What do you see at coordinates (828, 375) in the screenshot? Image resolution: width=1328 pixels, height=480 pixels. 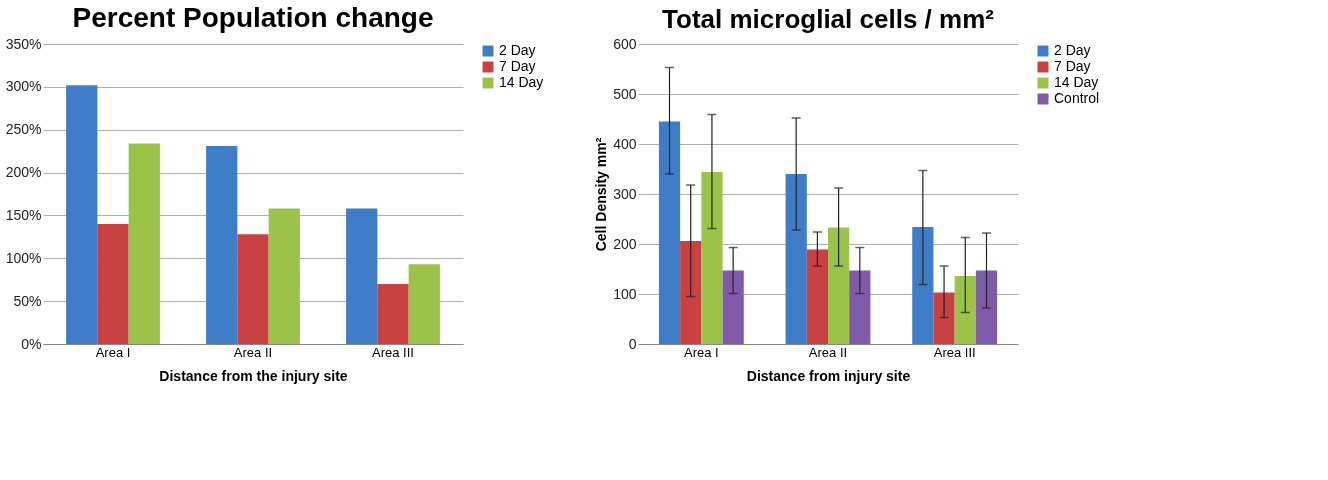 I see `x-axis-title: Distance from injury site` at bounding box center [828, 375].